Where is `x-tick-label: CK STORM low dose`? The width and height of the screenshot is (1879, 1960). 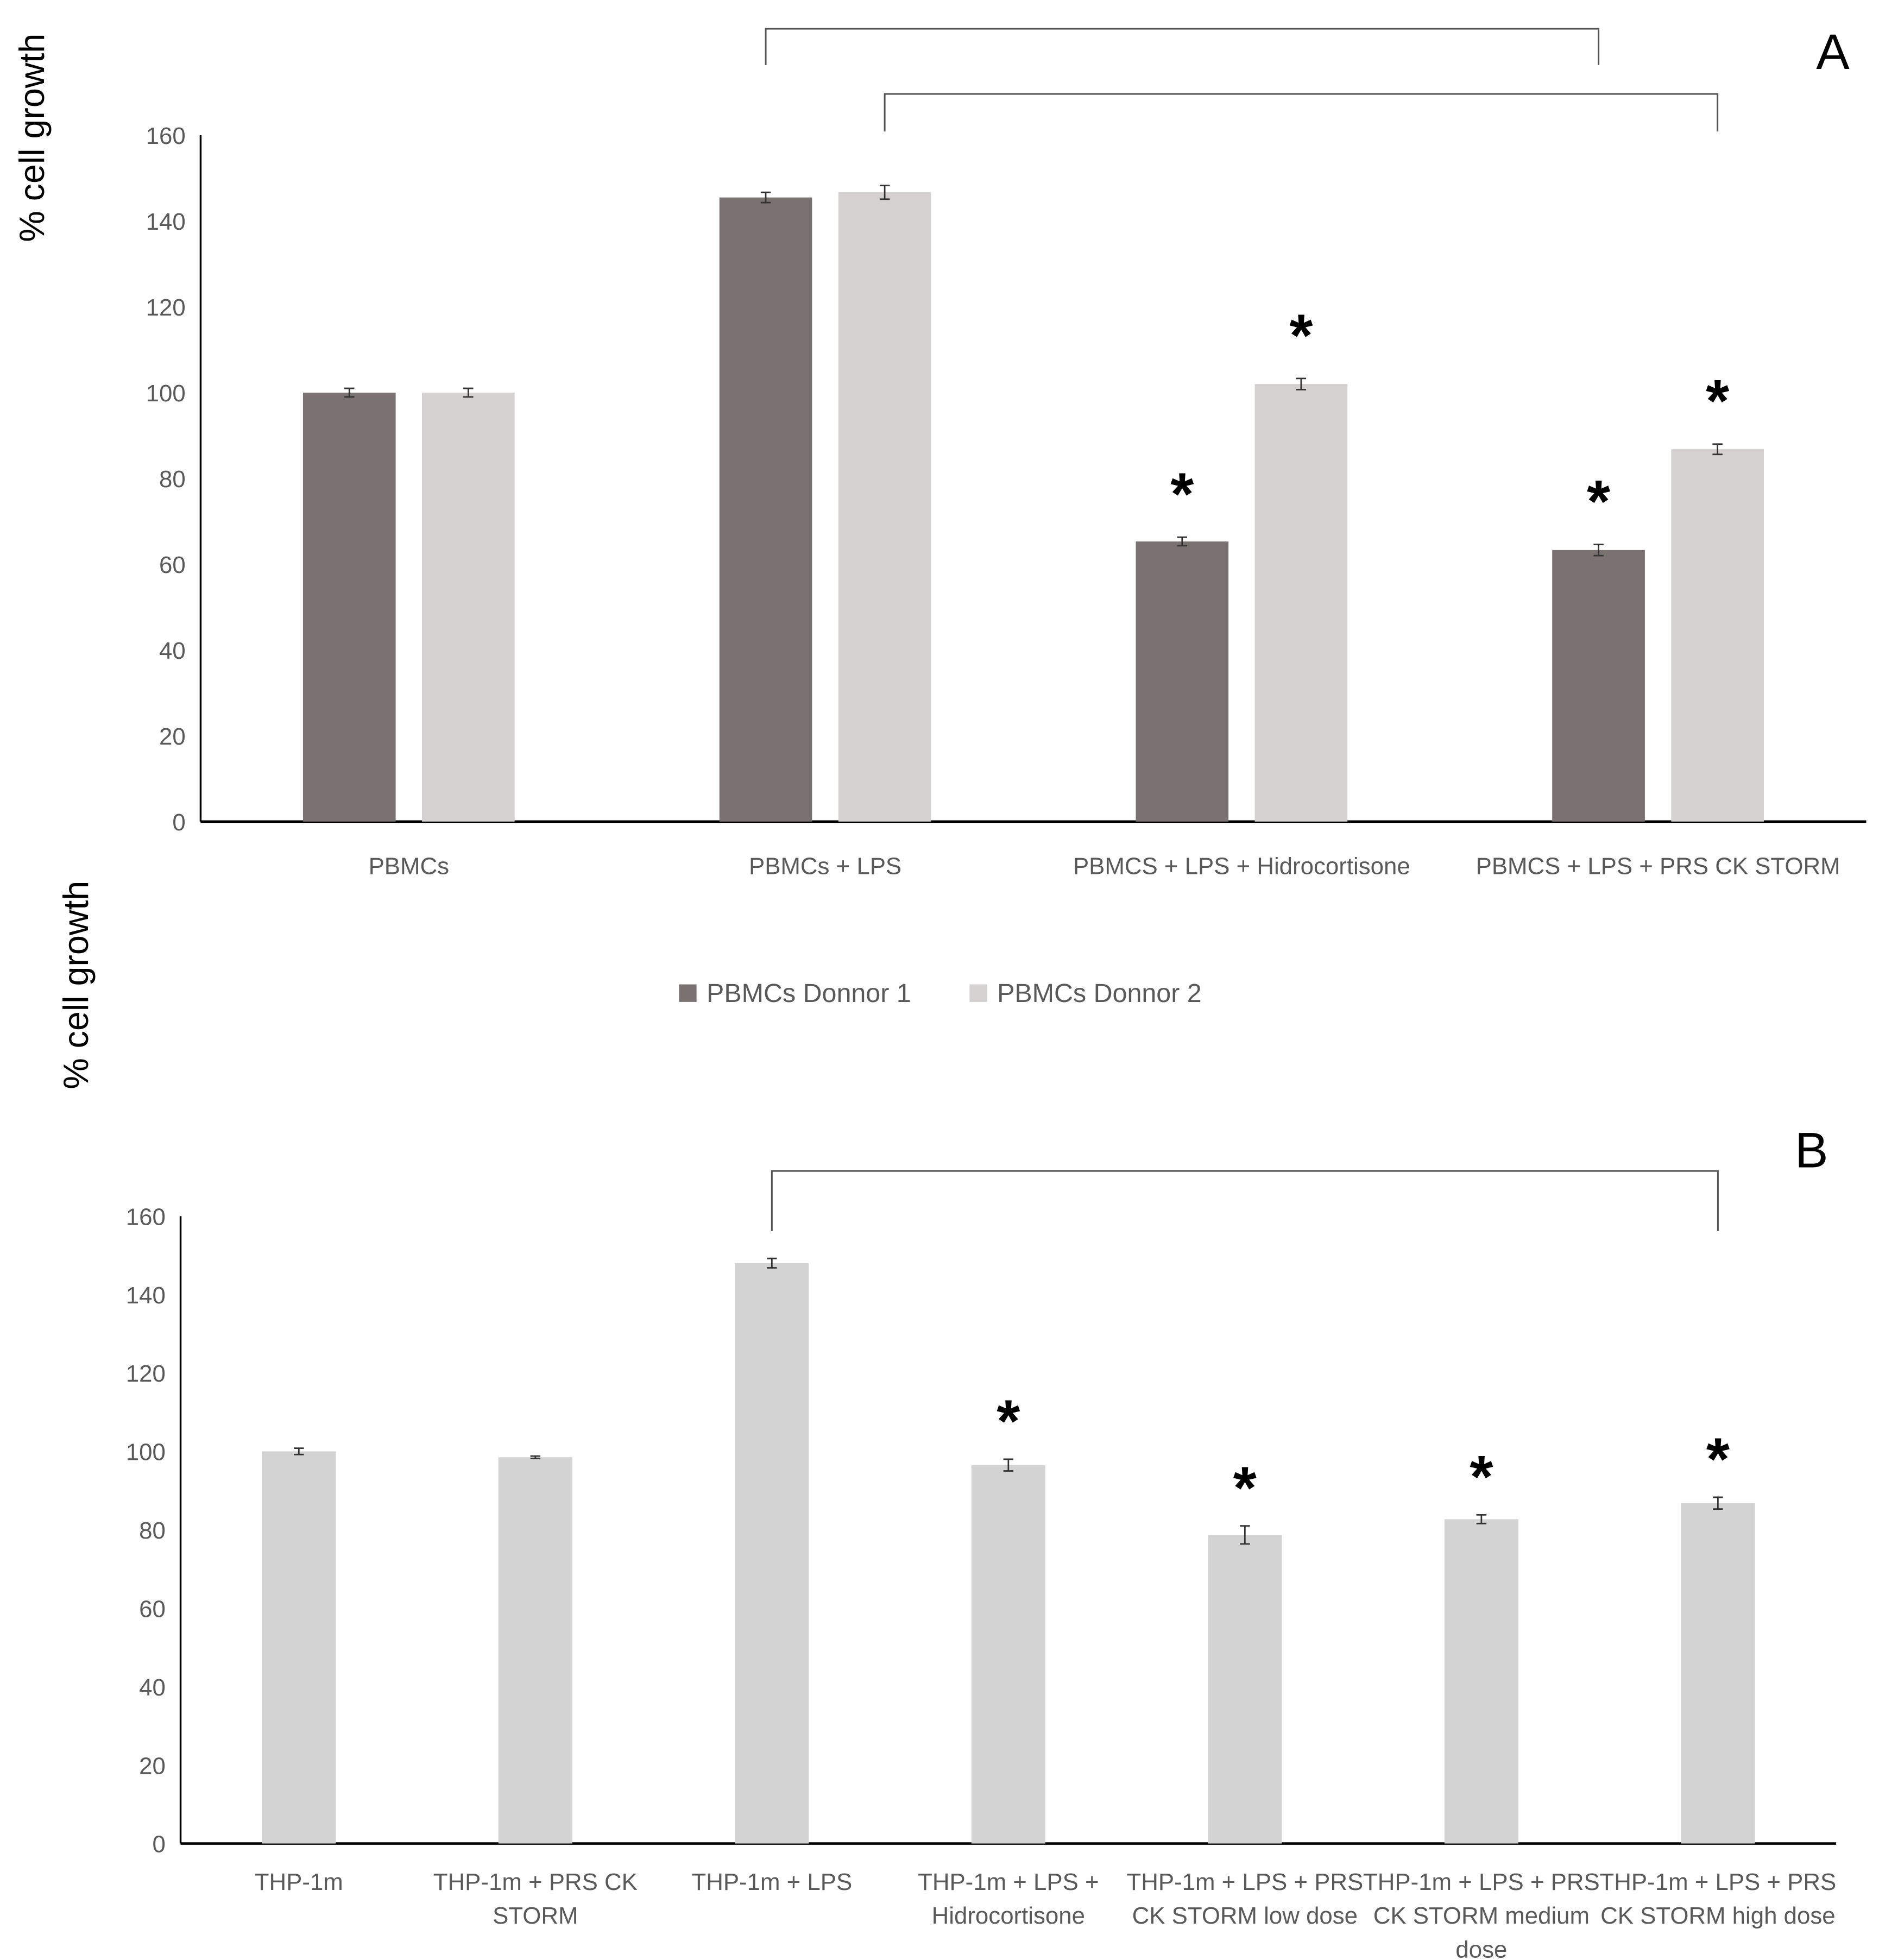
x-tick-label: CK STORM low dose is located at coordinates (1245, 1915).